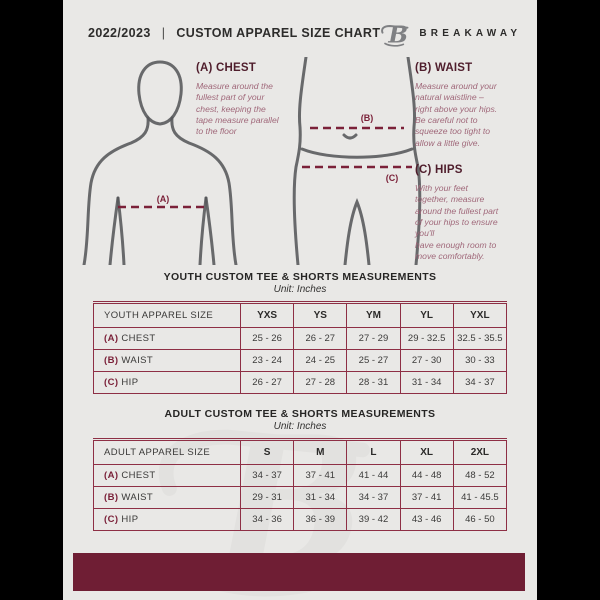 The width and height of the screenshot is (600, 600). Describe the element at coordinates (267, 314) in the screenshot. I see `youth-size-col: YXS` at that location.